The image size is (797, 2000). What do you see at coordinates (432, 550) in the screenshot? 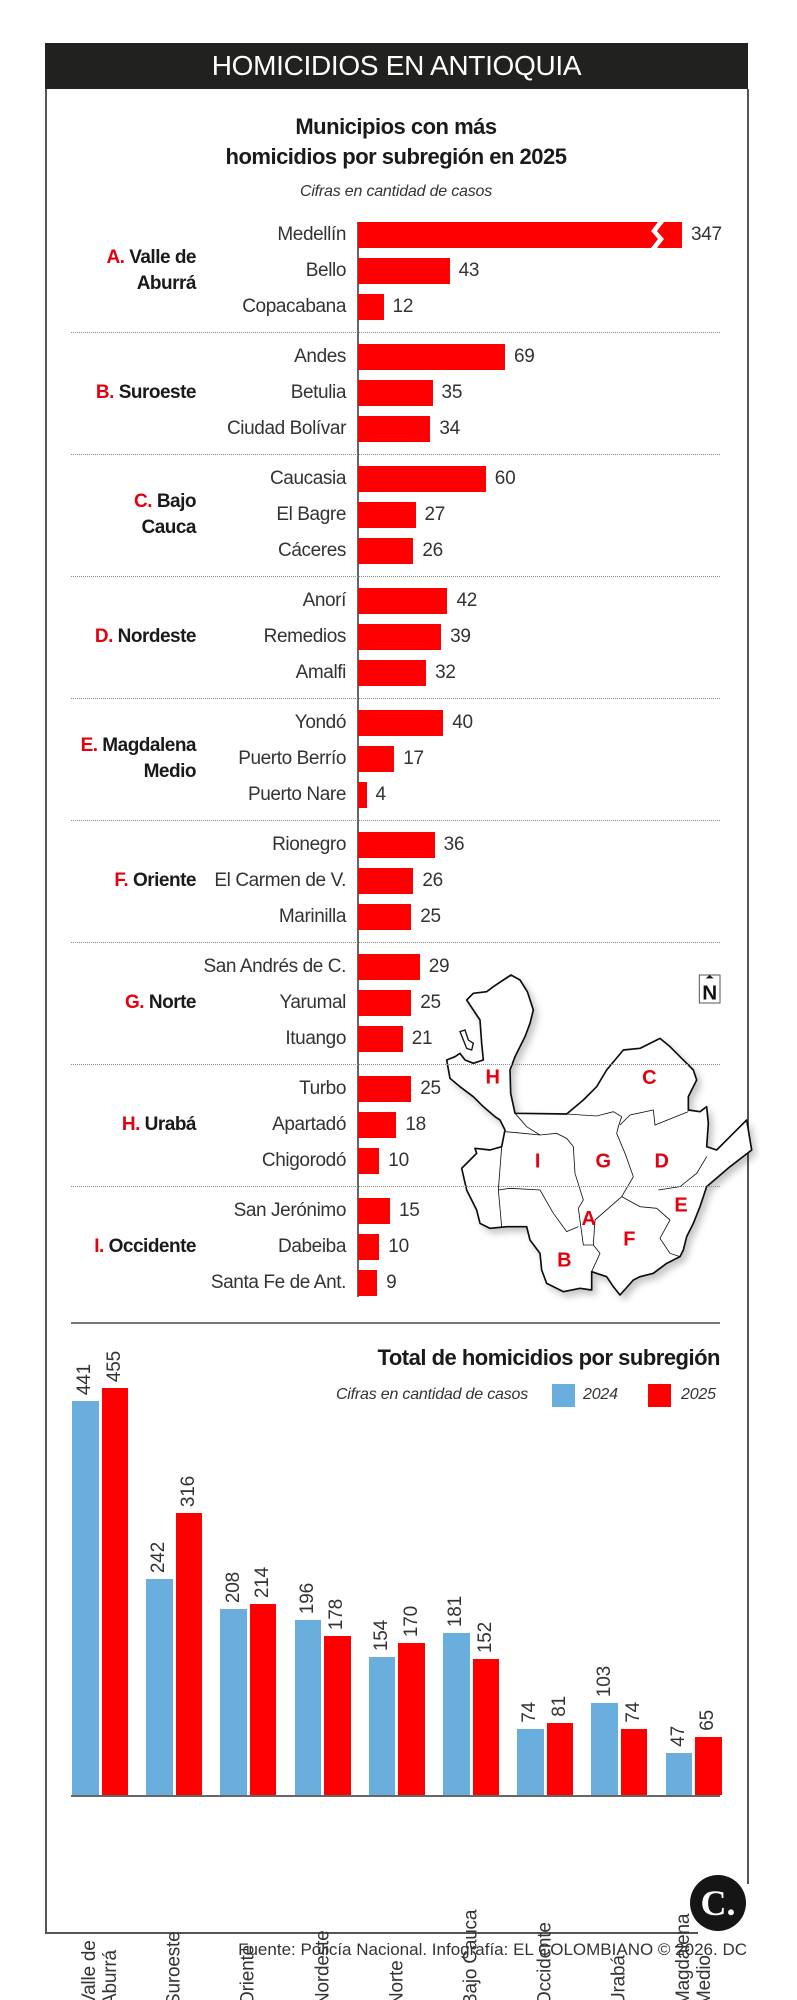
I see `municipality-value: 26` at bounding box center [432, 550].